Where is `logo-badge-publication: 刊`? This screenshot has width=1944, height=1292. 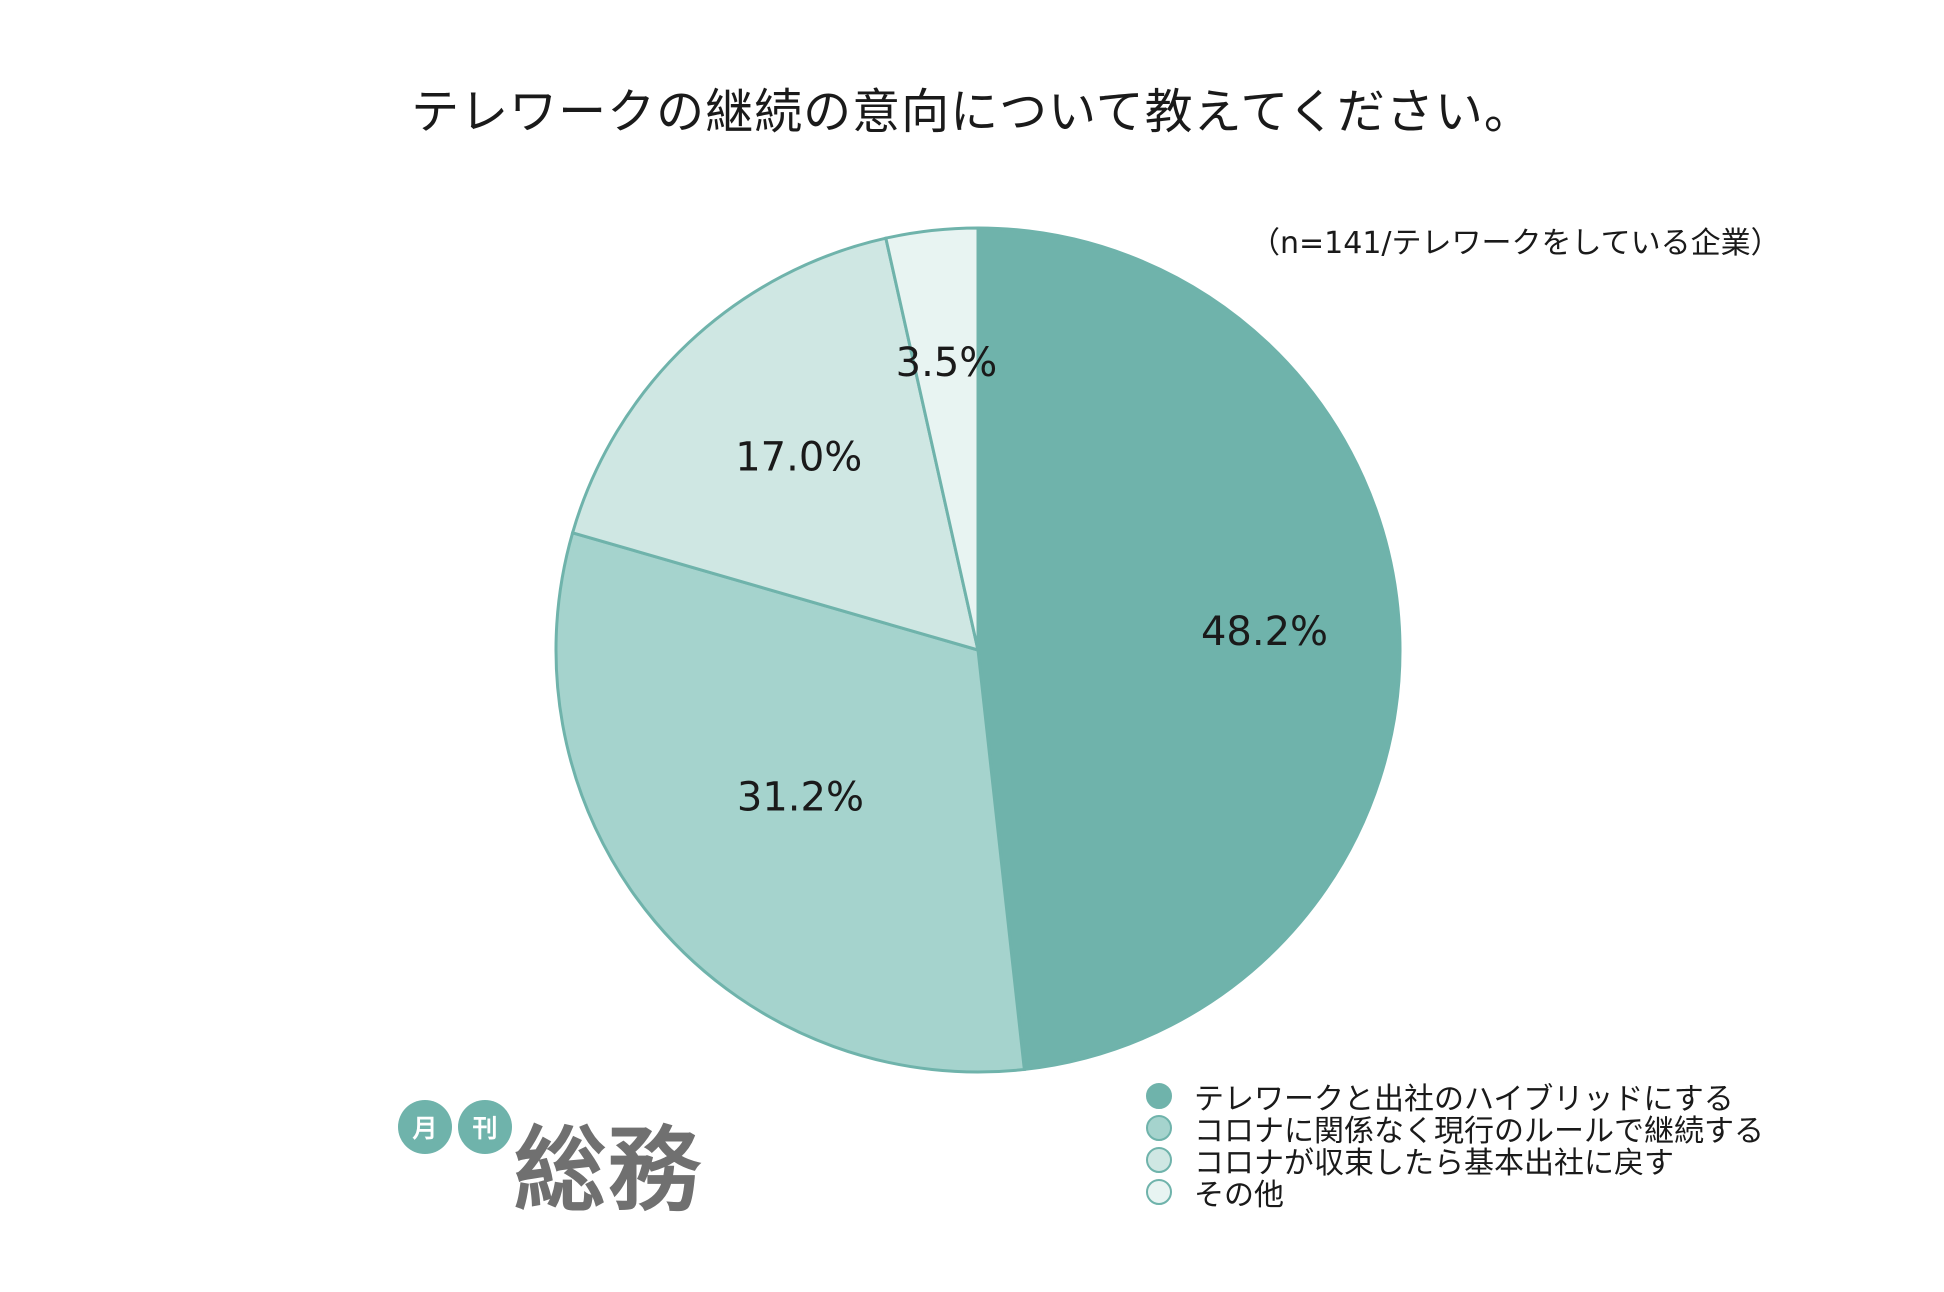
logo-badge-publication: 刊 is located at coordinates (485, 1127).